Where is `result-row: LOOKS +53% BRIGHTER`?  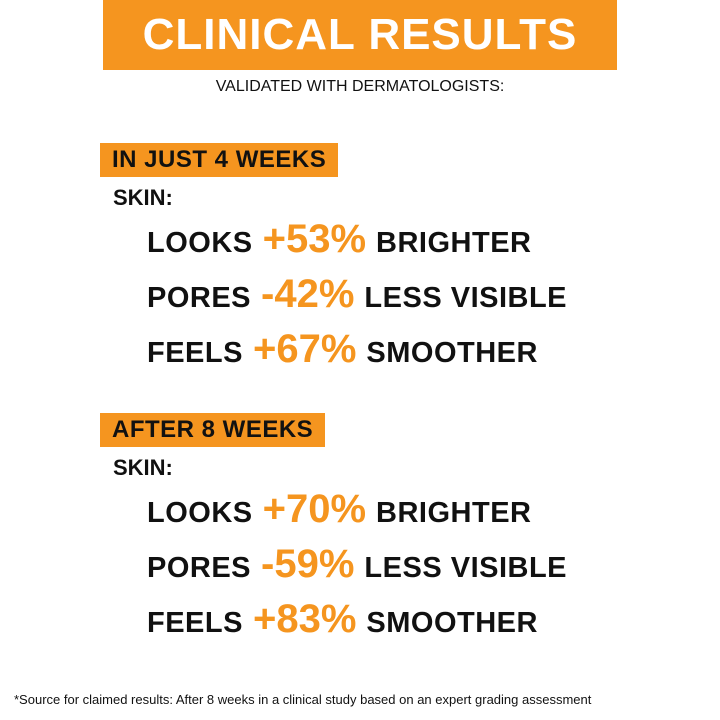
result-row: LOOKS +53% BRIGHTER is located at coordinates (339, 239).